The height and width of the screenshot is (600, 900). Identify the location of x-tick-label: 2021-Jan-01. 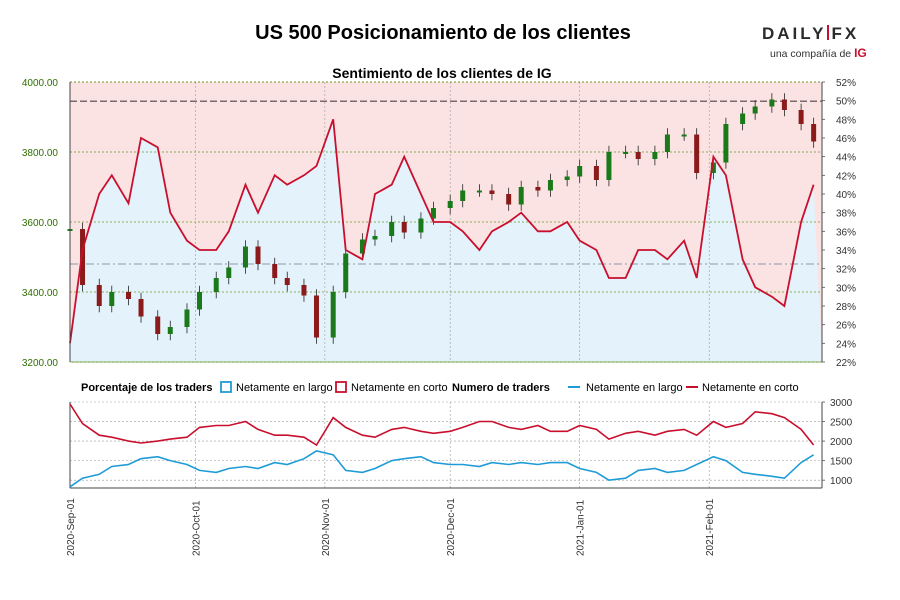
(581, 527).